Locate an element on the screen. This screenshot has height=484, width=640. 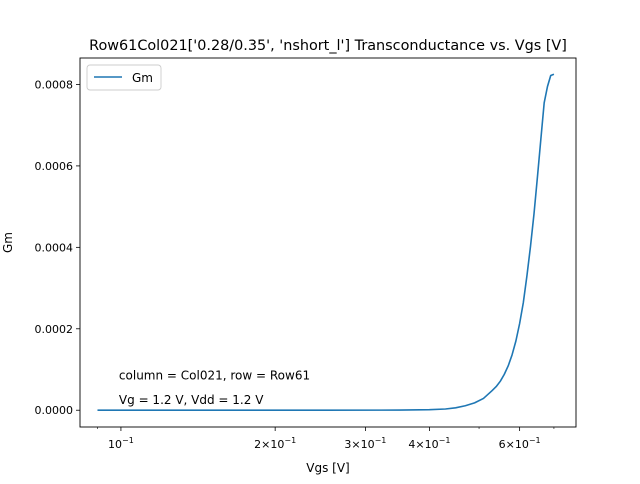
y-axis-label: Gm is located at coordinates (8, 242).